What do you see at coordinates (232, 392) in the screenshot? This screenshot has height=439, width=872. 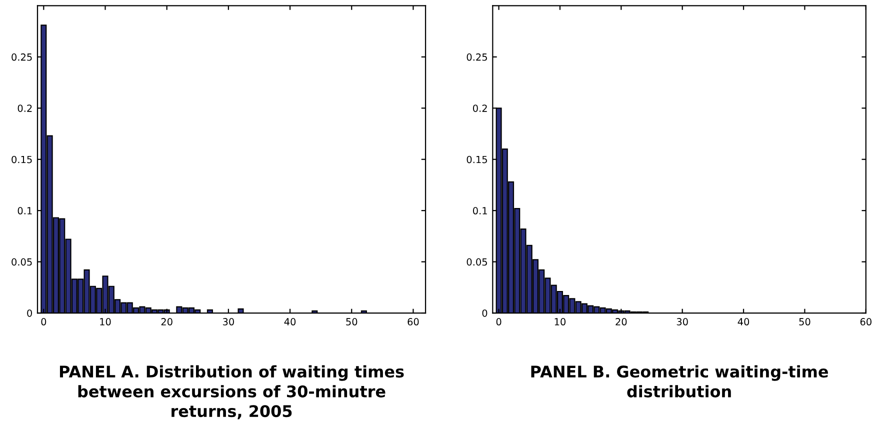 I see `text: PANEL A. Distribution of waiting times between excursions of 30-minutre returns, 2005` at bounding box center [232, 392].